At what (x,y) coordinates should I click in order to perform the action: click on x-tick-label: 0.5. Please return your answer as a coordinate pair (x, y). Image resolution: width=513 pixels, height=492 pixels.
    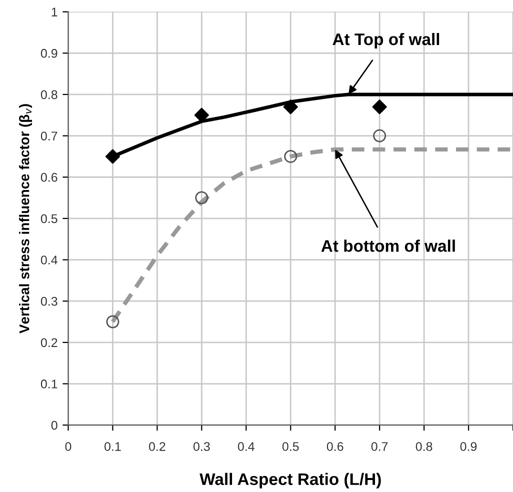
    Looking at the image, I should click on (290, 446).